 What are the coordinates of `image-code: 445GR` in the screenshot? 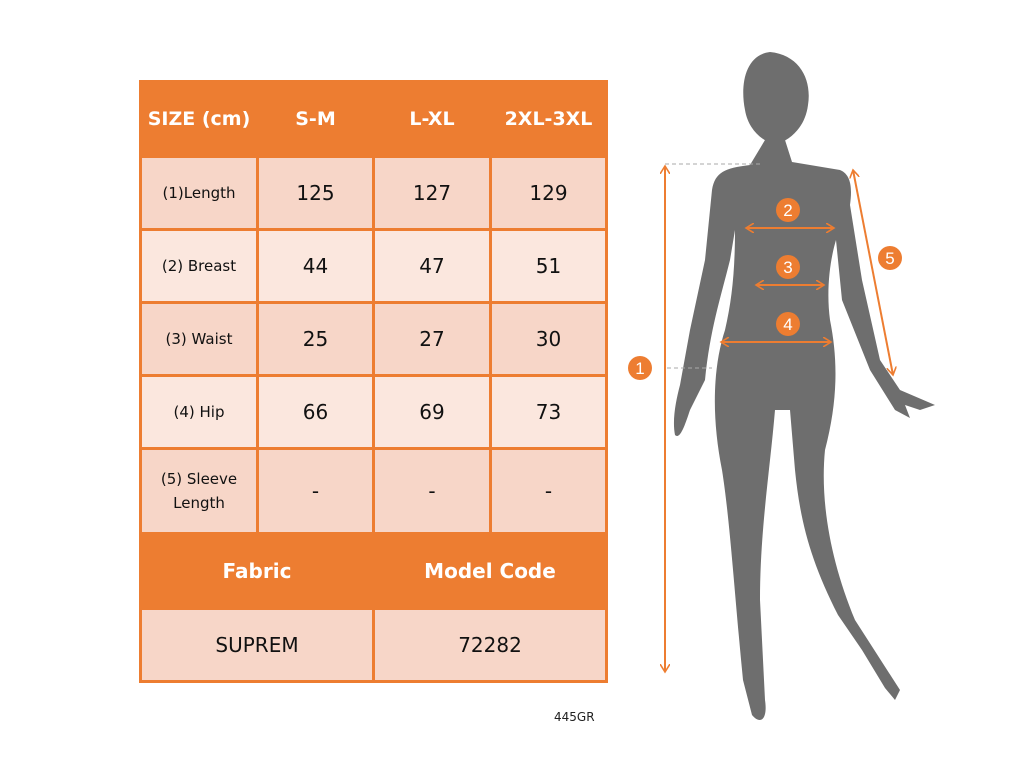 It's located at (574, 717).